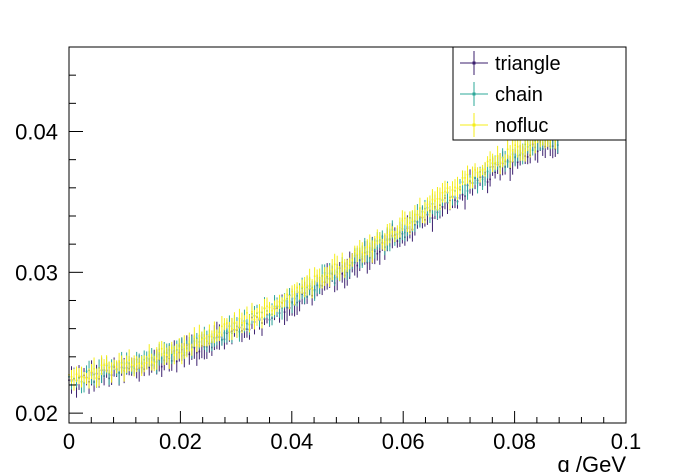  What do you see at coordinates (69, 441) in the screenshot?
I see `x-tick-label: 0` at bounding box center [69, 441].